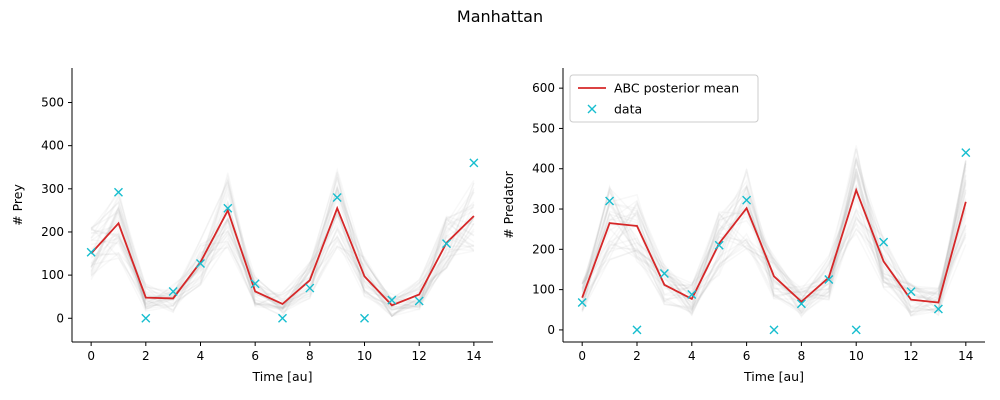  Describe the element at coordinates (17, 205) in the screenshot. I see `y-axis-label: # Prey` at that location.